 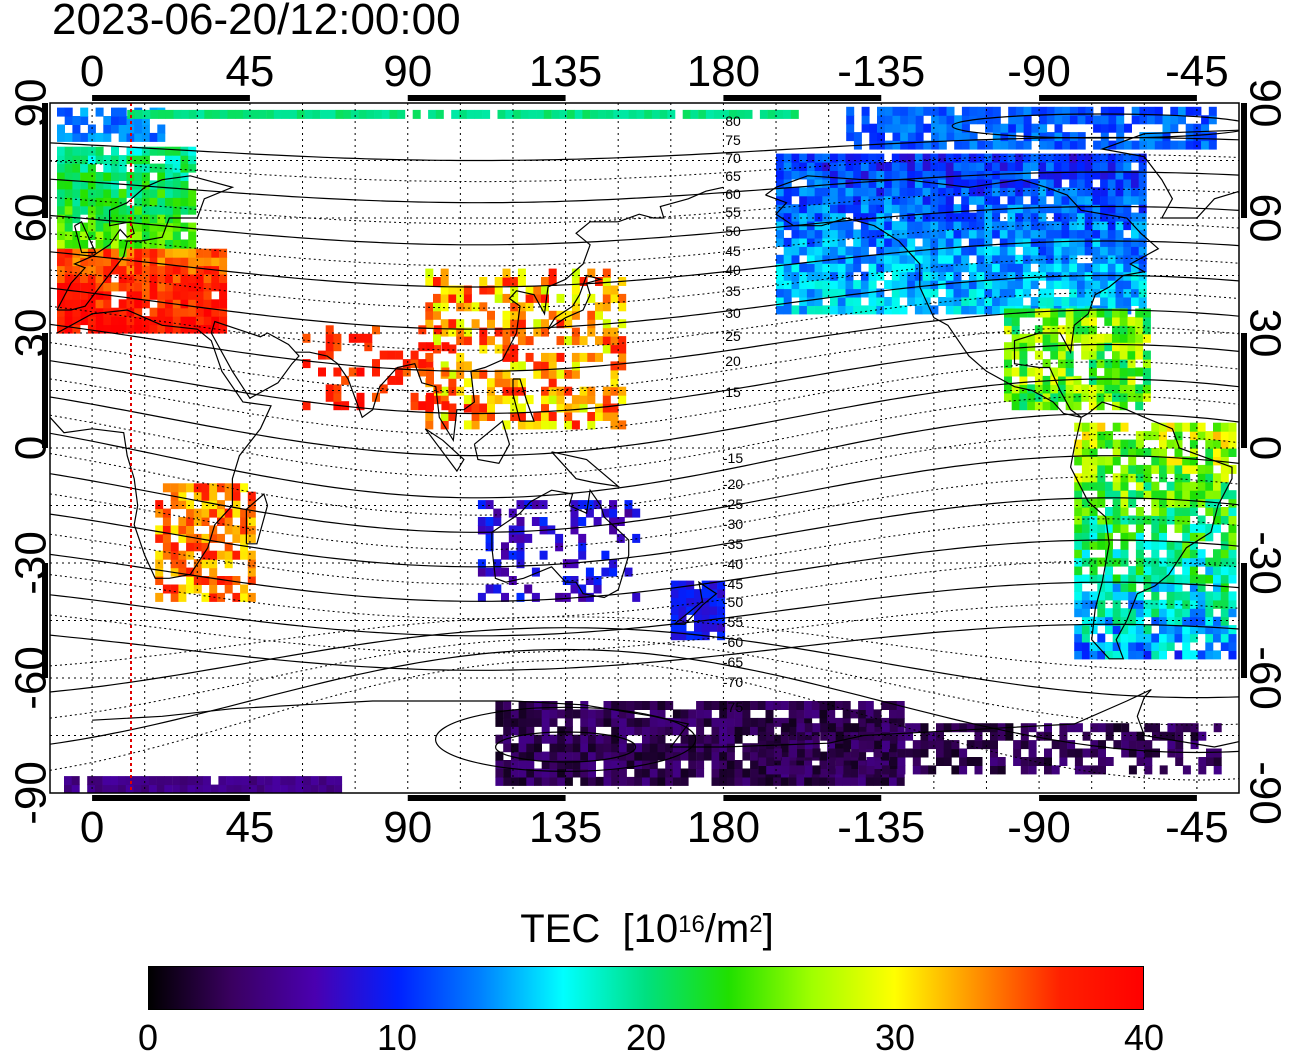 What do you see at coordinates (733, 564) in the screenshot?
I see `mlat-label: -40` at bounding box center [733, 564].